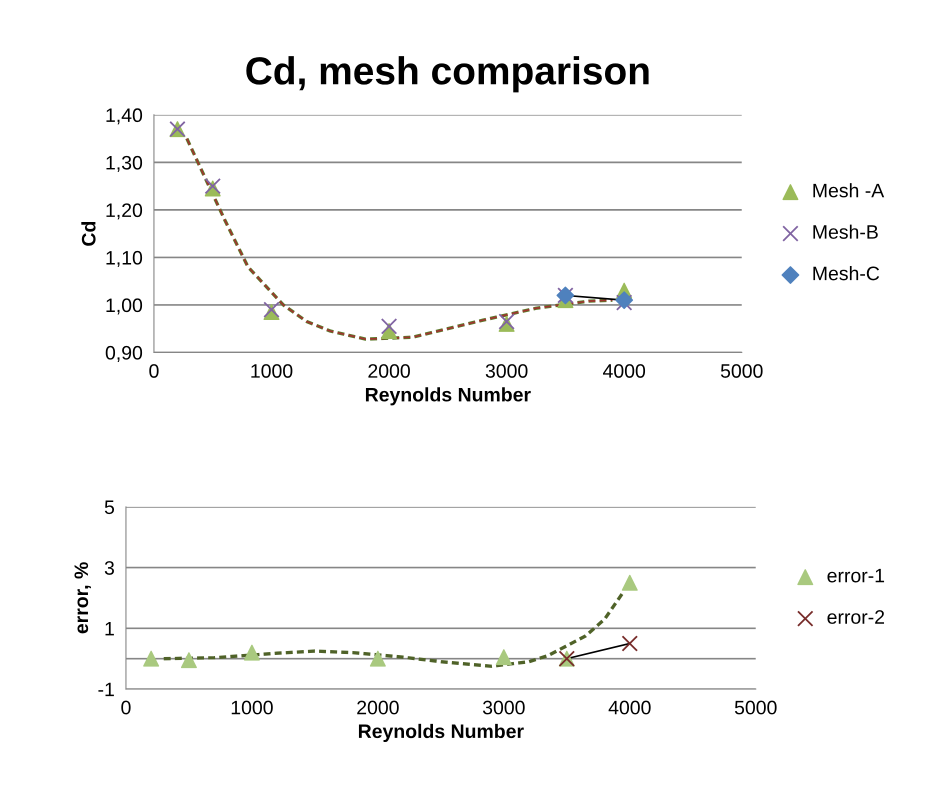  What do you see at coordinates (88, 234) in the screenshot?
I see `y-axis-title: Cd` at bounding box center [88, 234].